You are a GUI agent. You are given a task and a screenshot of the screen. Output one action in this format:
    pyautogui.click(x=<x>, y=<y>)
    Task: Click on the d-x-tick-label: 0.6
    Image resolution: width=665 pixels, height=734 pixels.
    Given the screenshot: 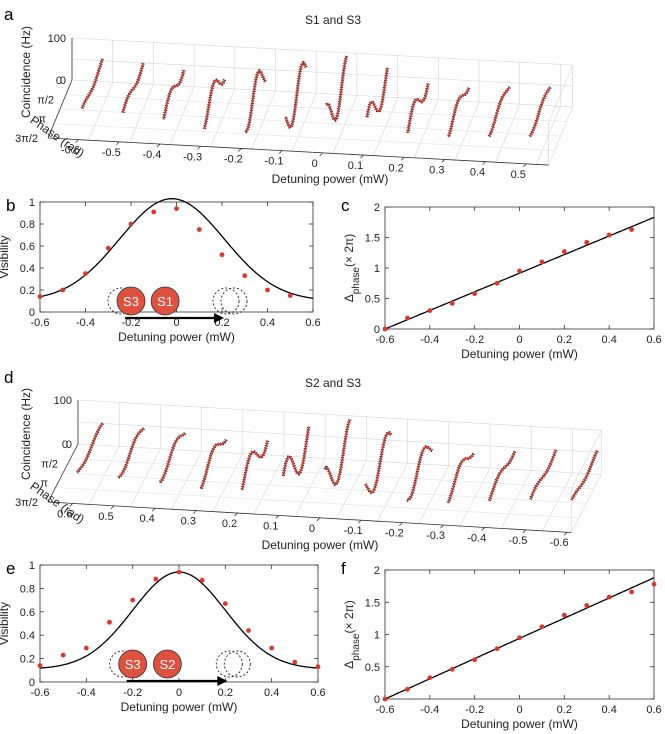 What is the action you would take?
    pyautogui.click(x=64, y=514)
    